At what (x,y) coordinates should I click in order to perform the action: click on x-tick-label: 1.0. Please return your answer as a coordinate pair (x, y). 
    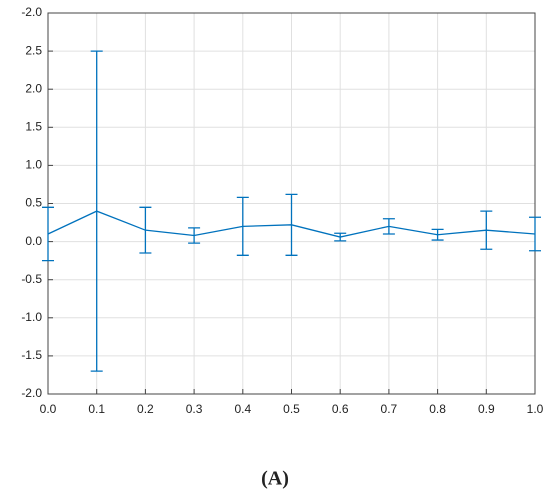
    Looking at the image, I should click on (535, 409).